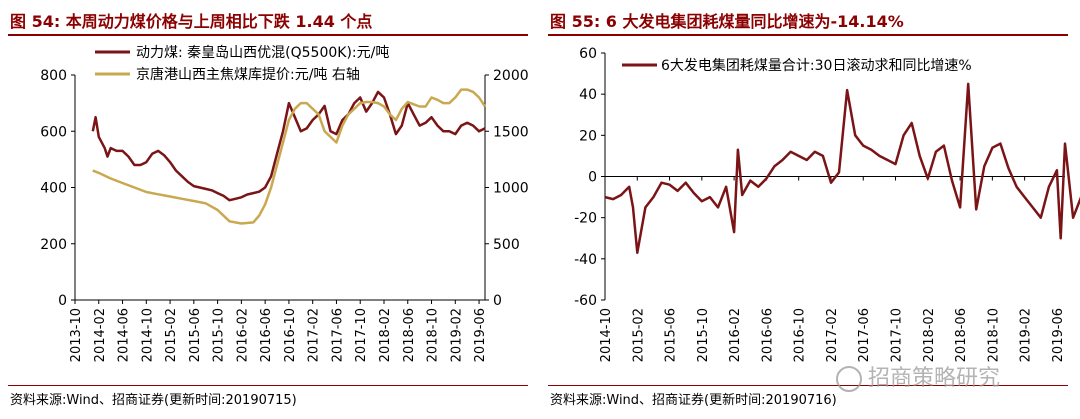 Image resolution: width=1080 pixels, height=419 pixels. Describe the element at coordinates (588, 95) in the screenshot. I see `y-tick-label: 40` at that location.